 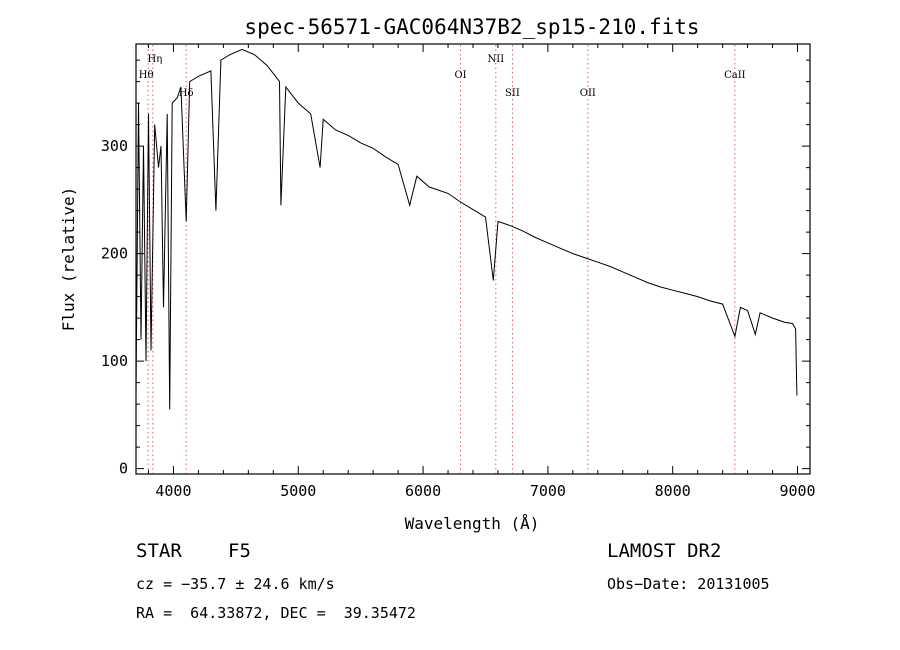 What do you see at coordinates (114, 361) in the screenshot?
I see `y-tick-label: 100` at bounding box center [114, 361].